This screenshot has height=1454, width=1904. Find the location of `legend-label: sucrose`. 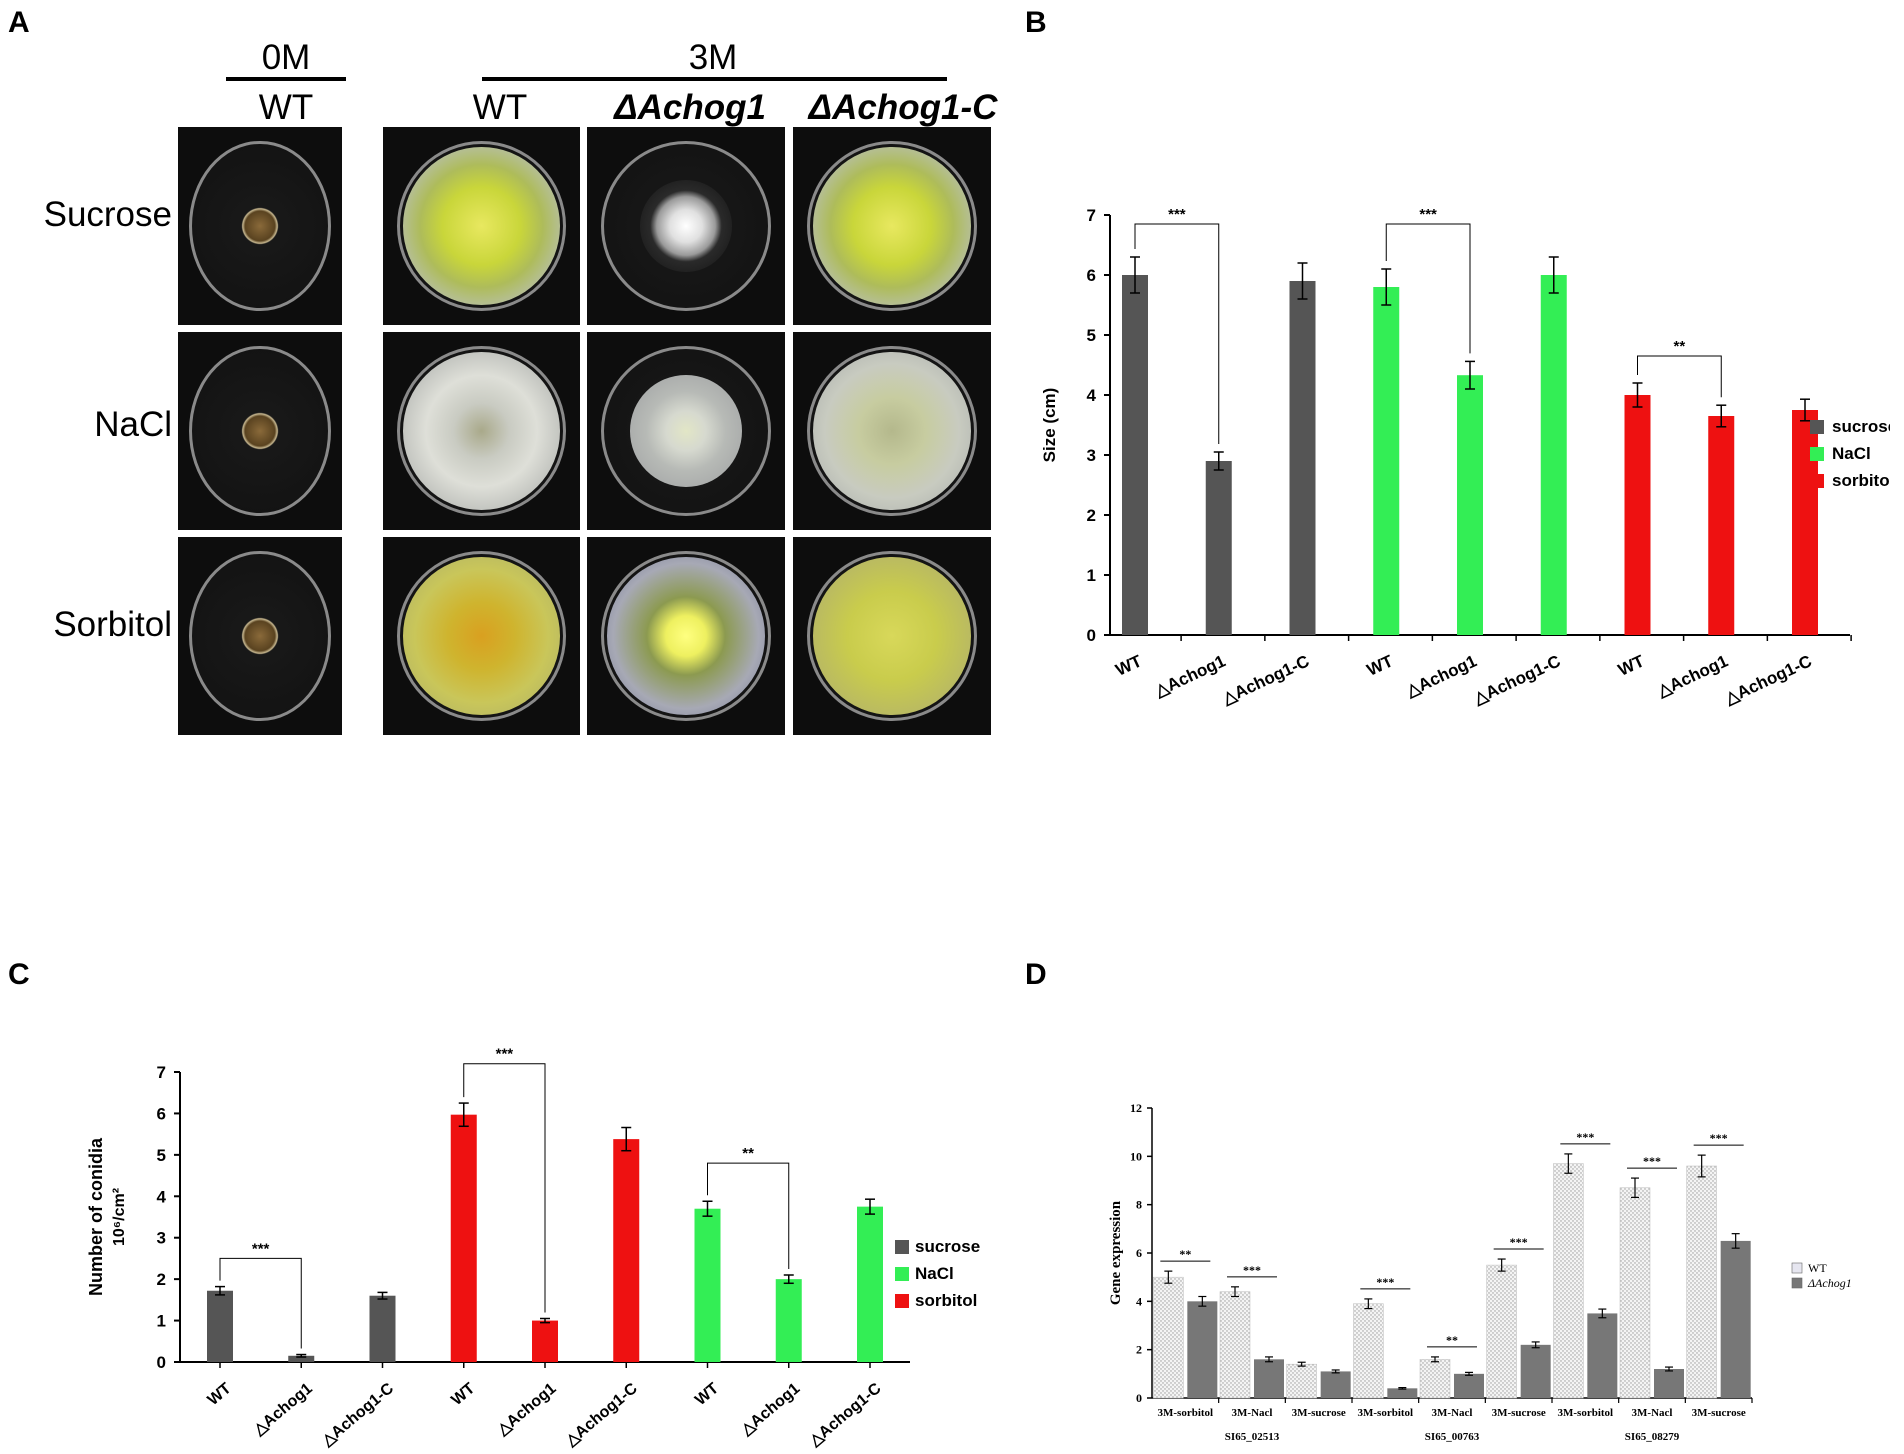

legend-label: sucrose is located at coordinates (947, 1246).